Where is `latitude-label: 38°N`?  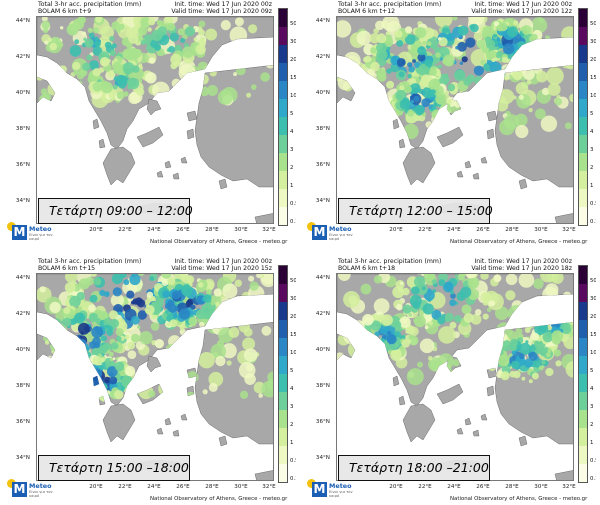
latitude-label: 38°N is located at coordinates (322, 386).